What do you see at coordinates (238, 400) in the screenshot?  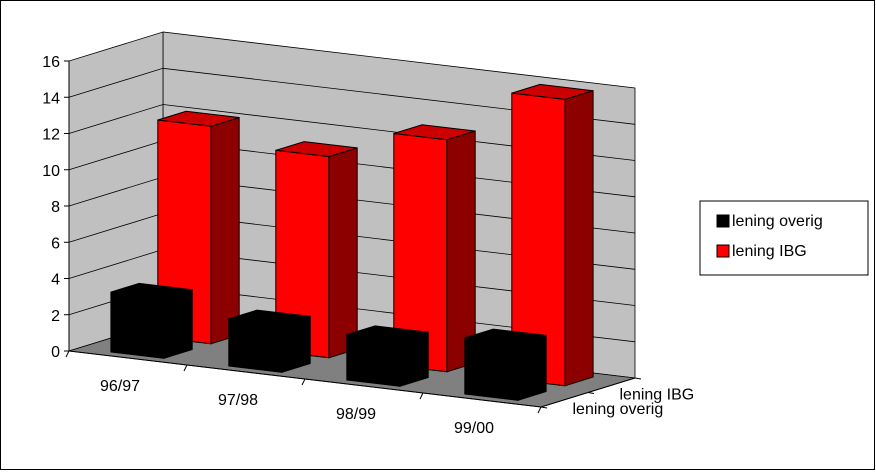 I see `category-label: 97/98` at bounding box center [238, 400].